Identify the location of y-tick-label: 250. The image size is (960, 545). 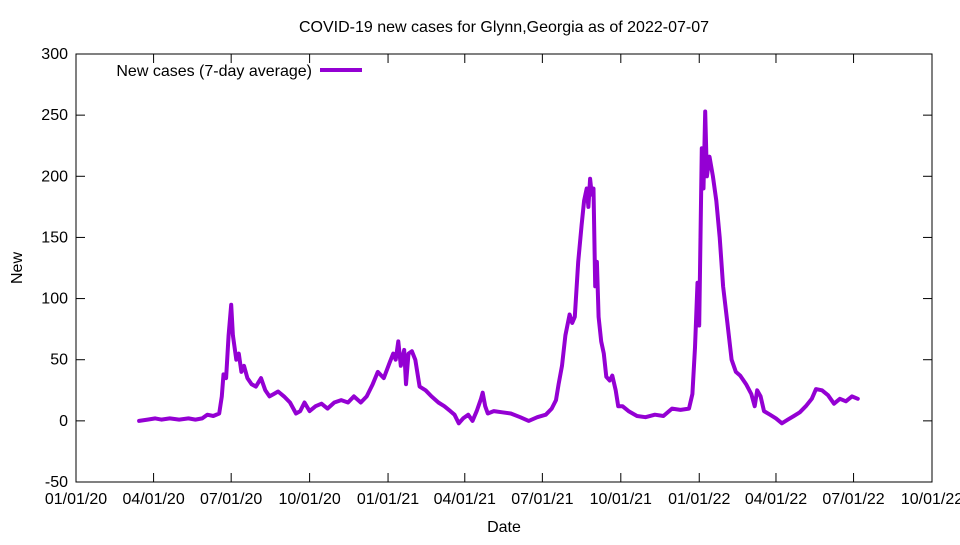
(54, 115).